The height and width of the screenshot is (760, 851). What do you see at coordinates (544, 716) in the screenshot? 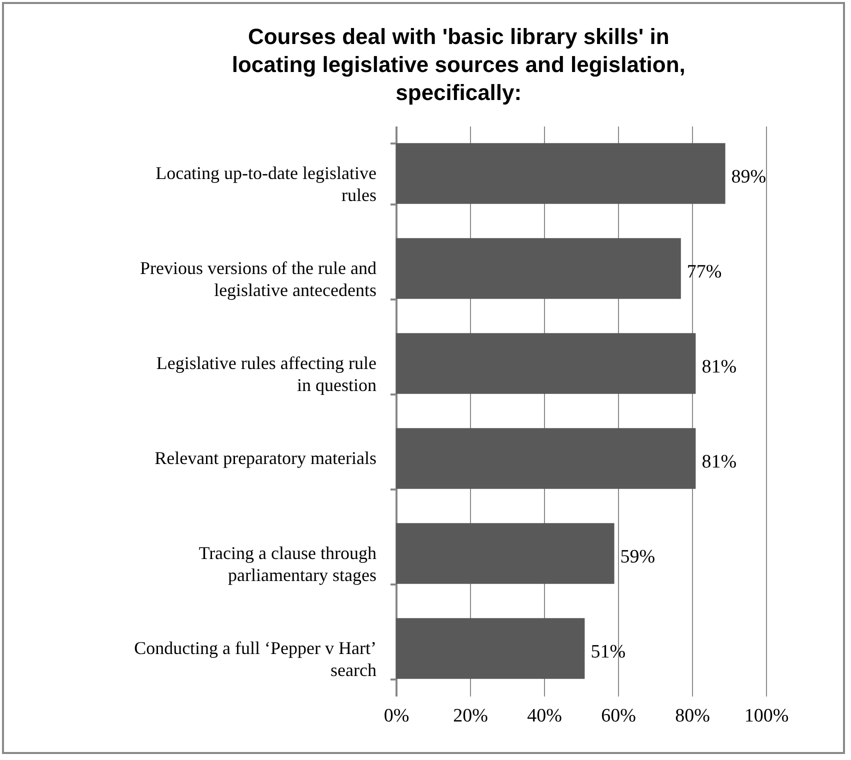
I see `x-tick-label: 40%` at bounding box center [544, 716].